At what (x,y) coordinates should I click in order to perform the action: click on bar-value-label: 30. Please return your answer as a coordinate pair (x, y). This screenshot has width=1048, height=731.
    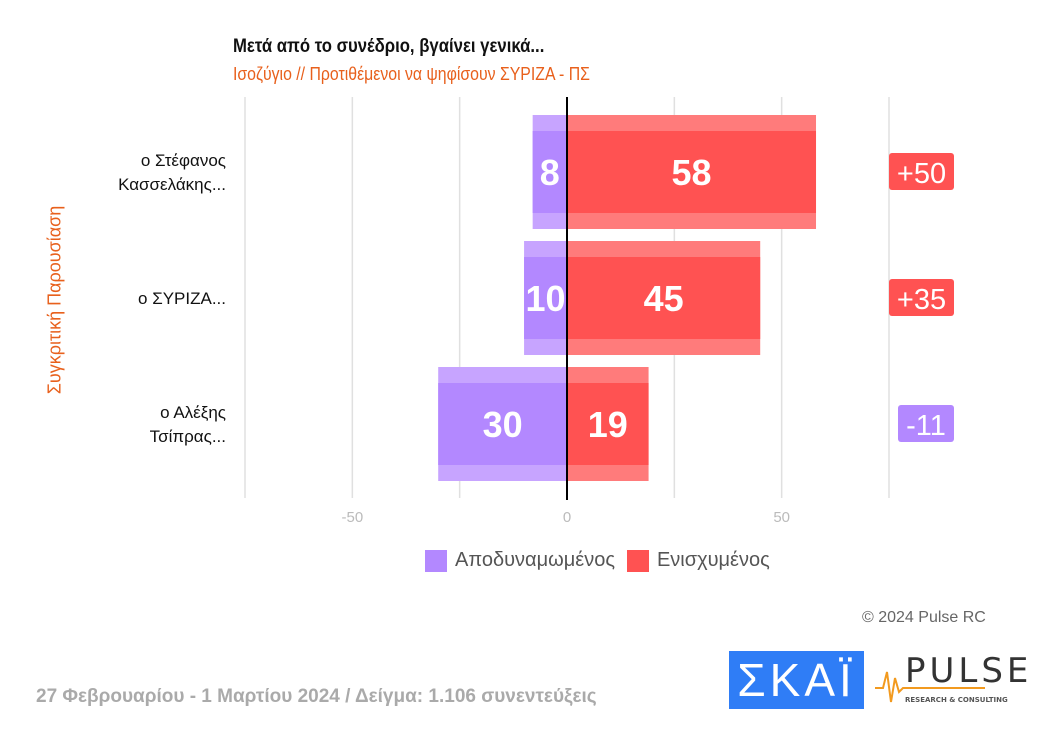
    Looking at the image, I should click on (503, 424).